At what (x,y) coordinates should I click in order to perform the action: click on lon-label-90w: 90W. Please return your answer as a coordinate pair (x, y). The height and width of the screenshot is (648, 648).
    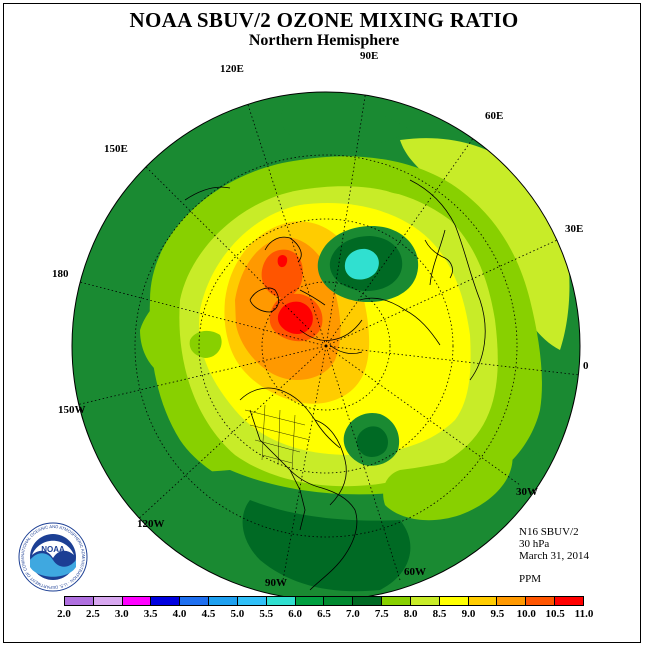
    Looking at the image, I should click on (276, 583).